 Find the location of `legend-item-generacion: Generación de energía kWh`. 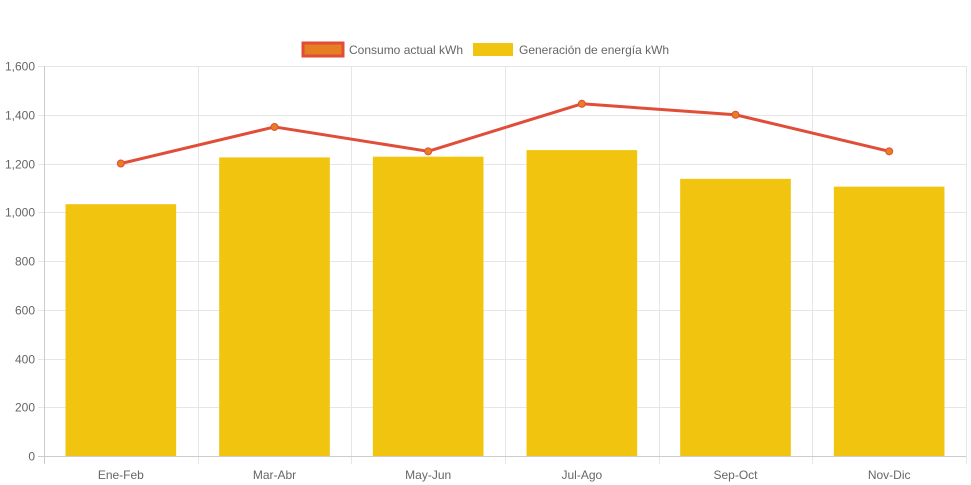

legend-item-generacion: Generación de energía kWh is located at coordinates (571, 50).